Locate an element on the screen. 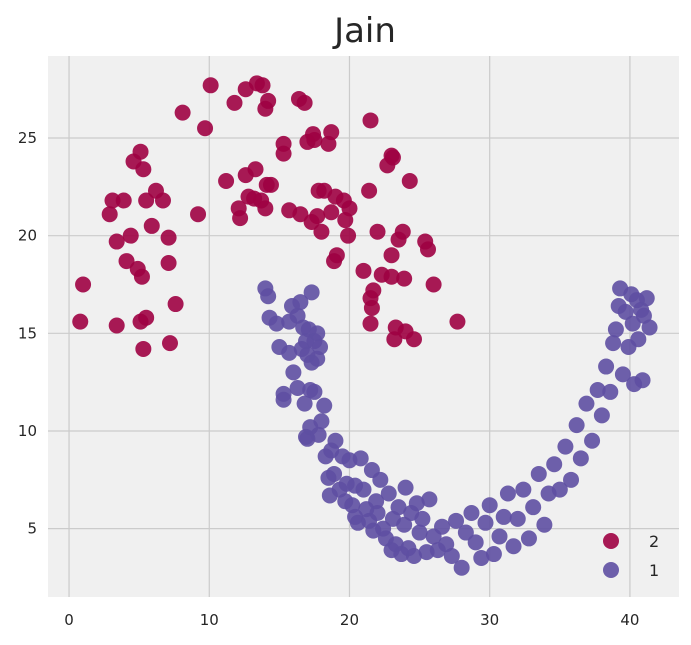 The width and height of the screenshot is (691, 645). y-tick-label: 25 is located at coordinates (27, 138).